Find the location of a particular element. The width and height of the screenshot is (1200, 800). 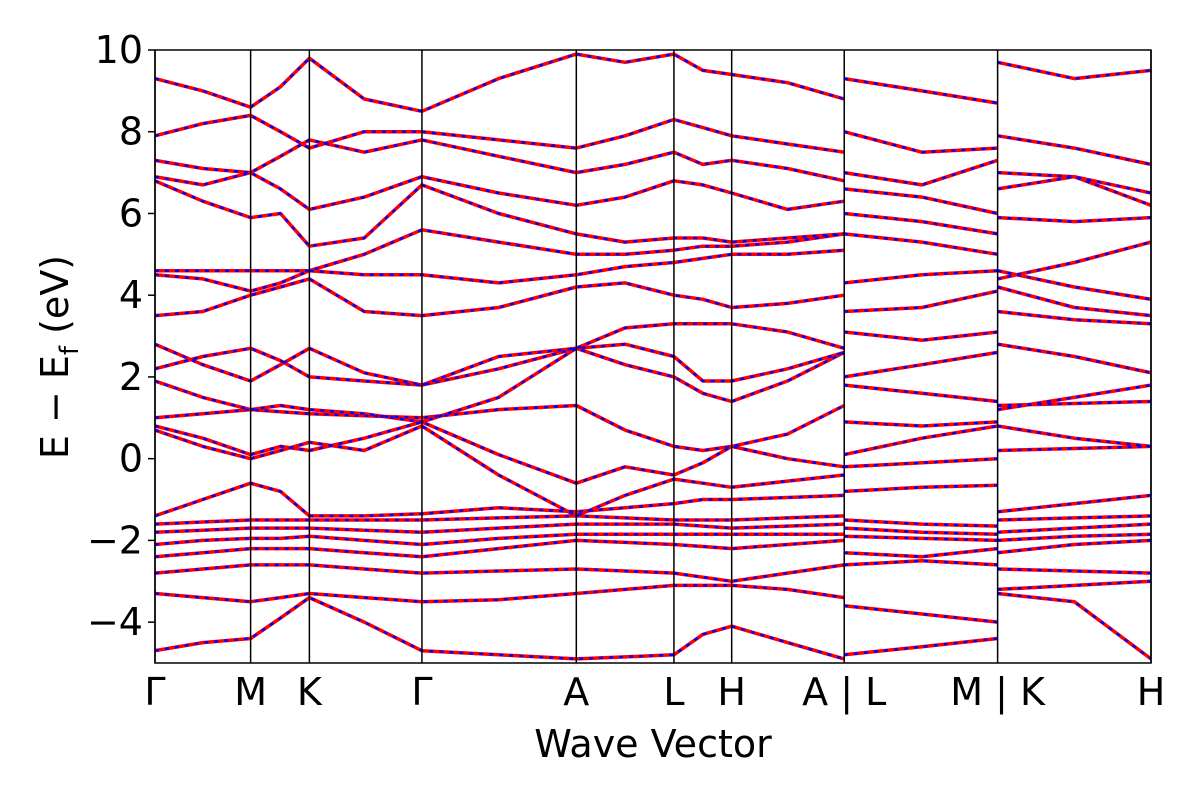

y-label-main: E − E is located at coordinates (55, 407).